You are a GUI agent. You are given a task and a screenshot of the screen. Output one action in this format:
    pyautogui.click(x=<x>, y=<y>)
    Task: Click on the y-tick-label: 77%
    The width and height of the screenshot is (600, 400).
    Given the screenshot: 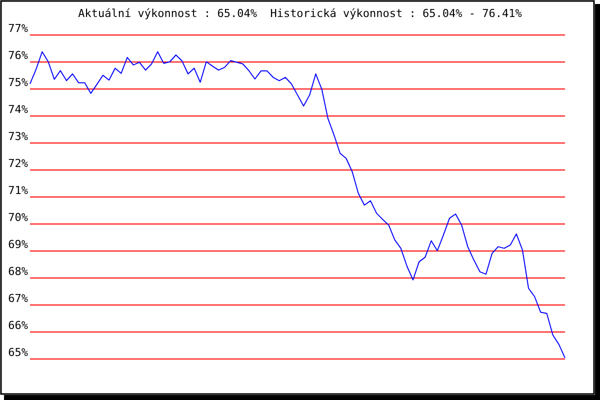 What is the action you would take?
    pyautogui.click(x=18, y=28)
    